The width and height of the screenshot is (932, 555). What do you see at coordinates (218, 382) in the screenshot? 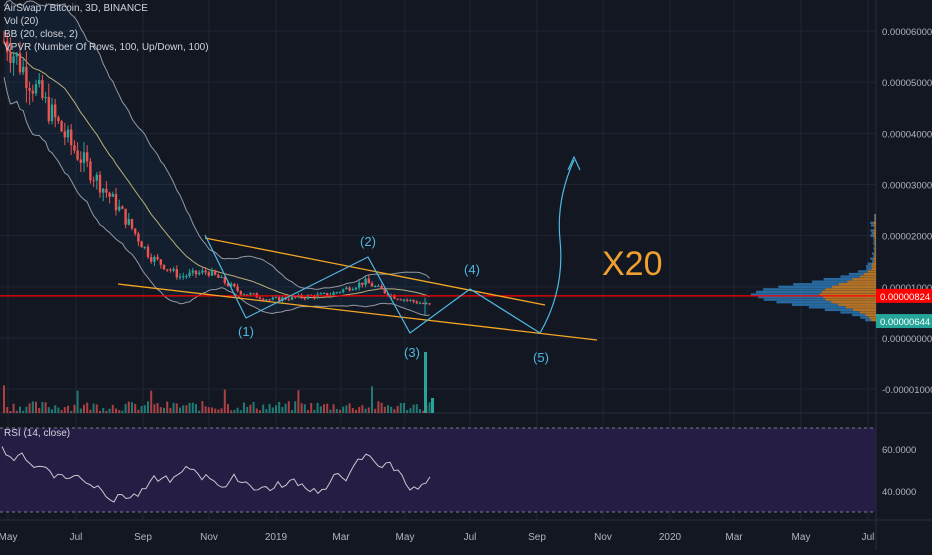
I see `volume-bars` at bounding box center [218, 382].